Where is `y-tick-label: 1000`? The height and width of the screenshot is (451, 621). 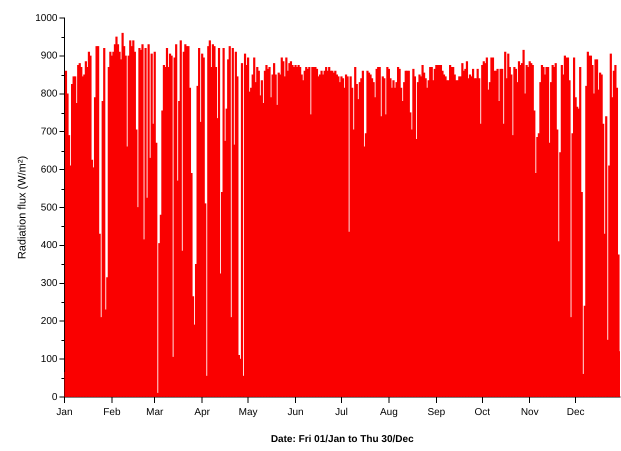
y-tick-label: 1000 is located at coordinates (46, 18).